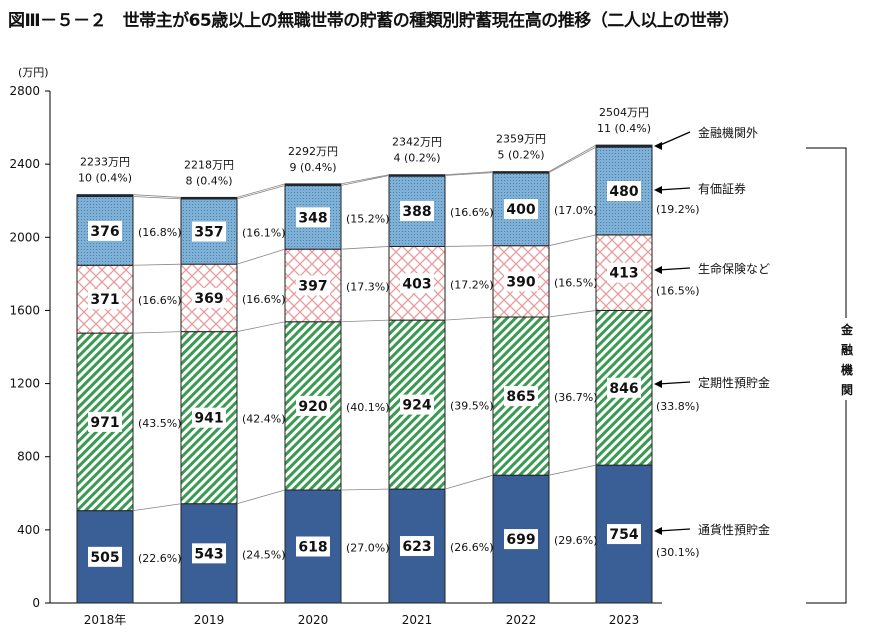  What do you see at coordinates (368, 218) in the screenshot?
I see `percent-label: (15.2%)` at bounding box center [368, 218].